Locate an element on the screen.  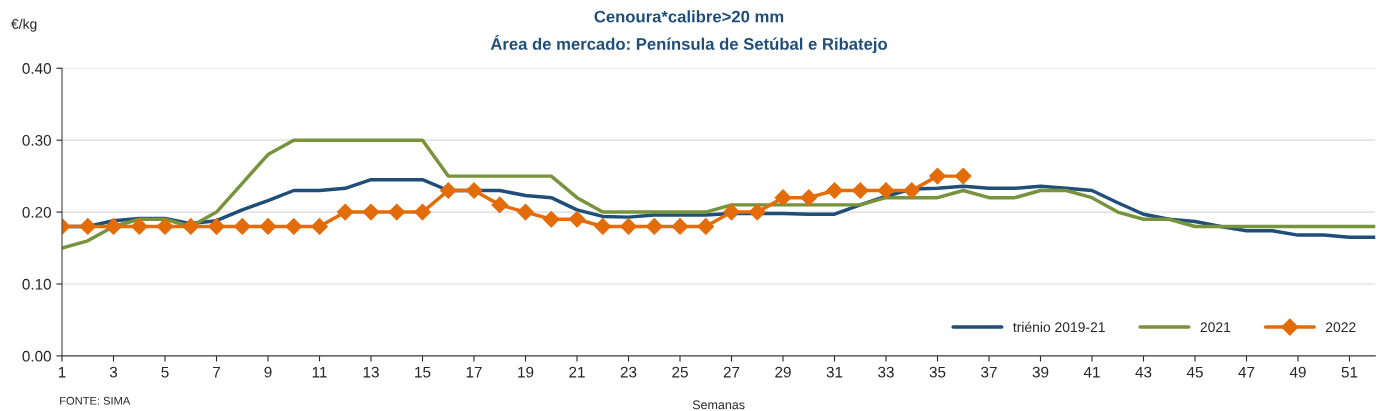
legend-label: 2021 is located at coordinates (1215, 327).